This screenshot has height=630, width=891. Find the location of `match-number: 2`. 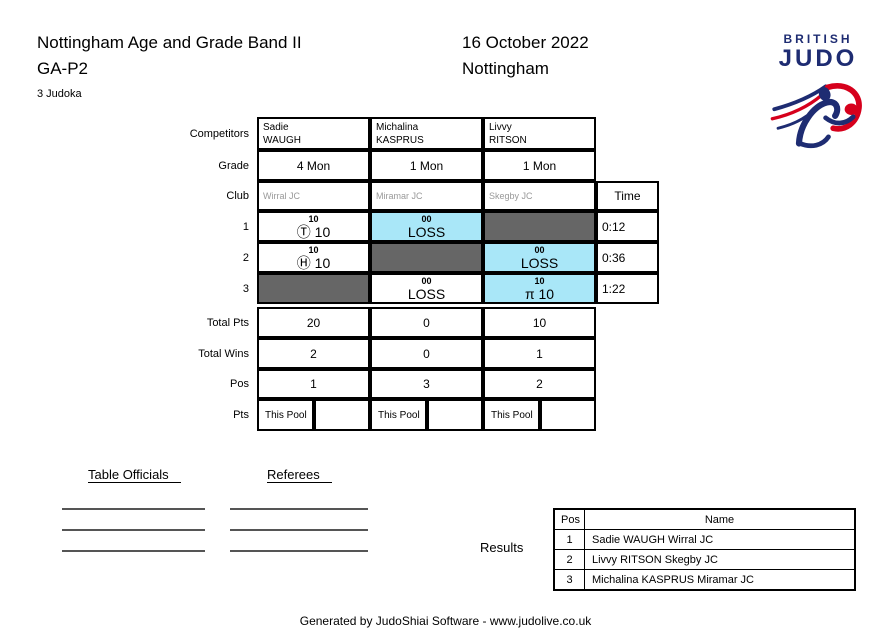

match-number: 2 is located at coordinates (245, 257).